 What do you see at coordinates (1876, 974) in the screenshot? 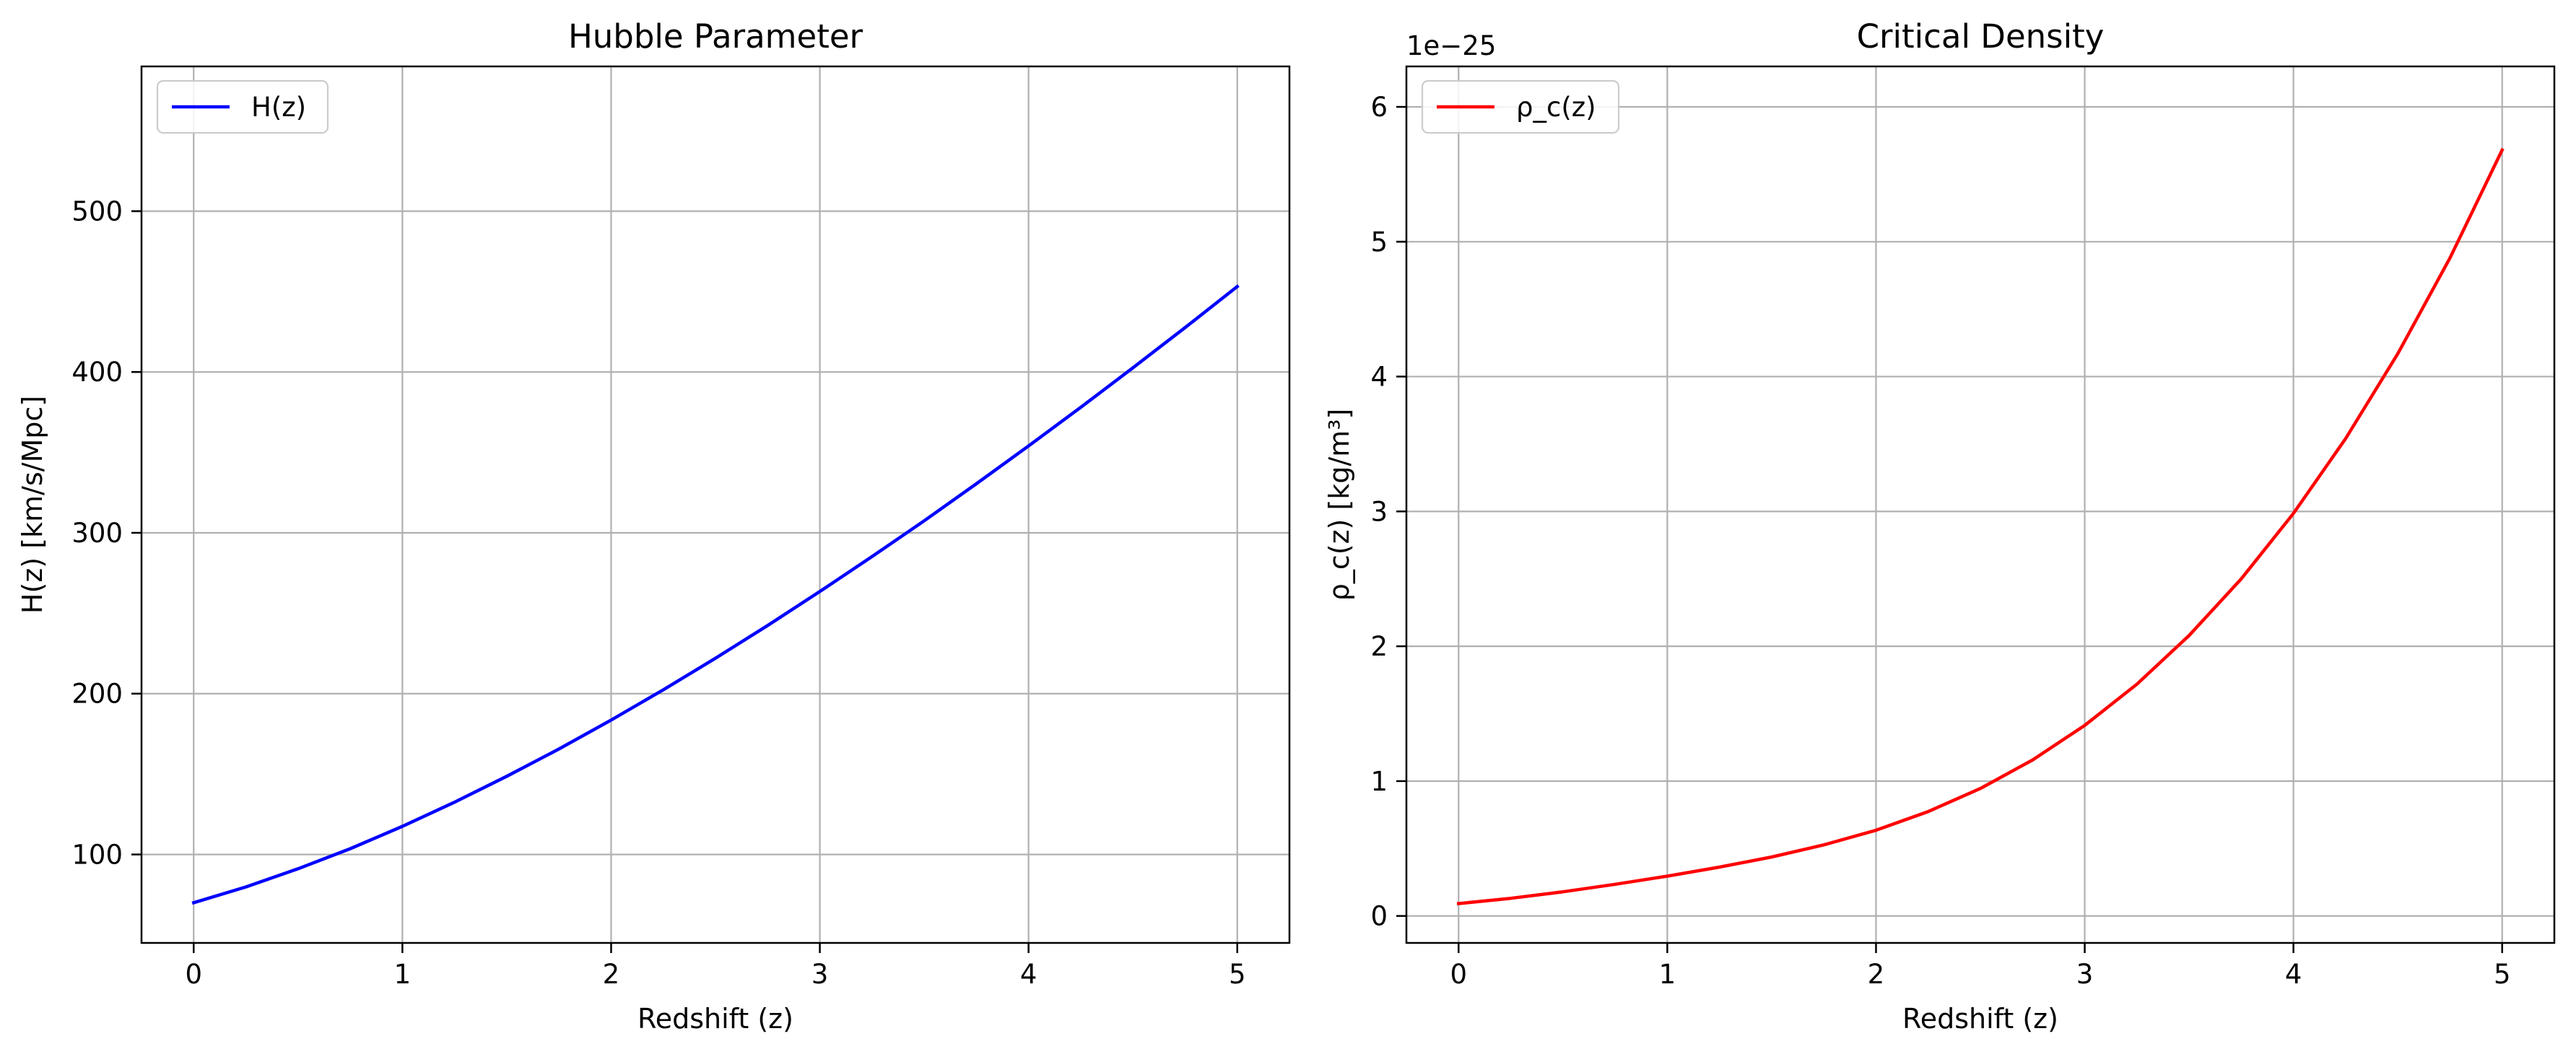
I see `density-xtick-label-2: 2` at bounding box center [1876, 974].